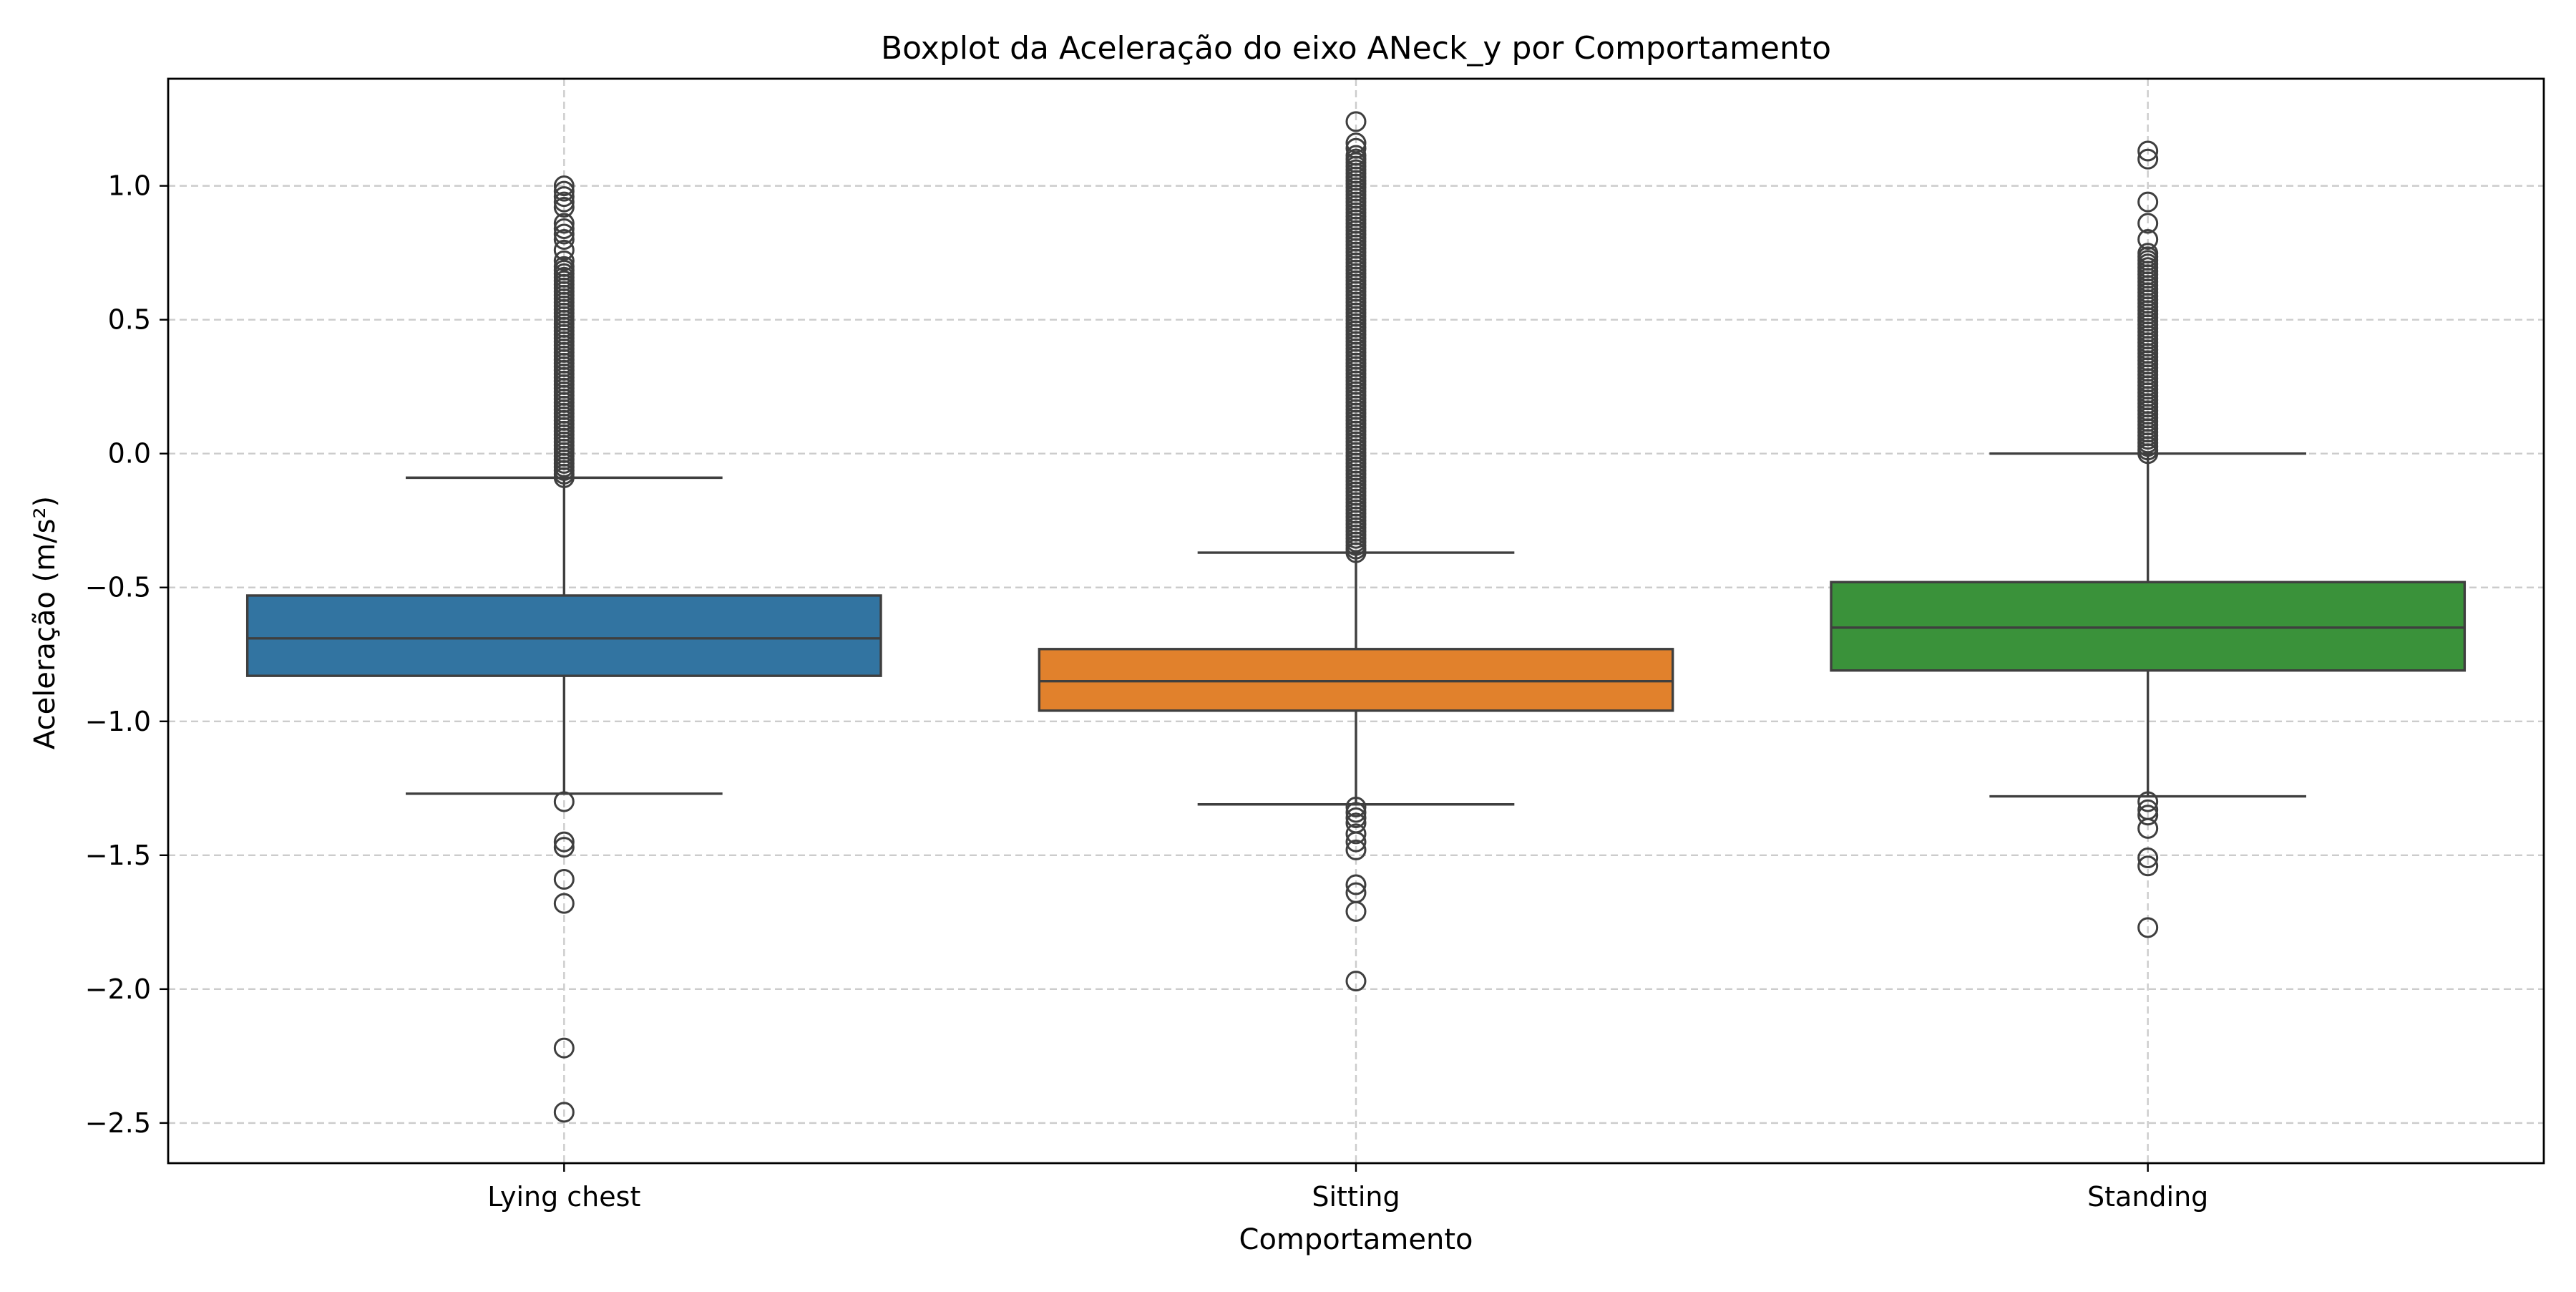  Describe the element at coordinates (2148, 539) in the screenshot. I see `outliers-standing` at that location.